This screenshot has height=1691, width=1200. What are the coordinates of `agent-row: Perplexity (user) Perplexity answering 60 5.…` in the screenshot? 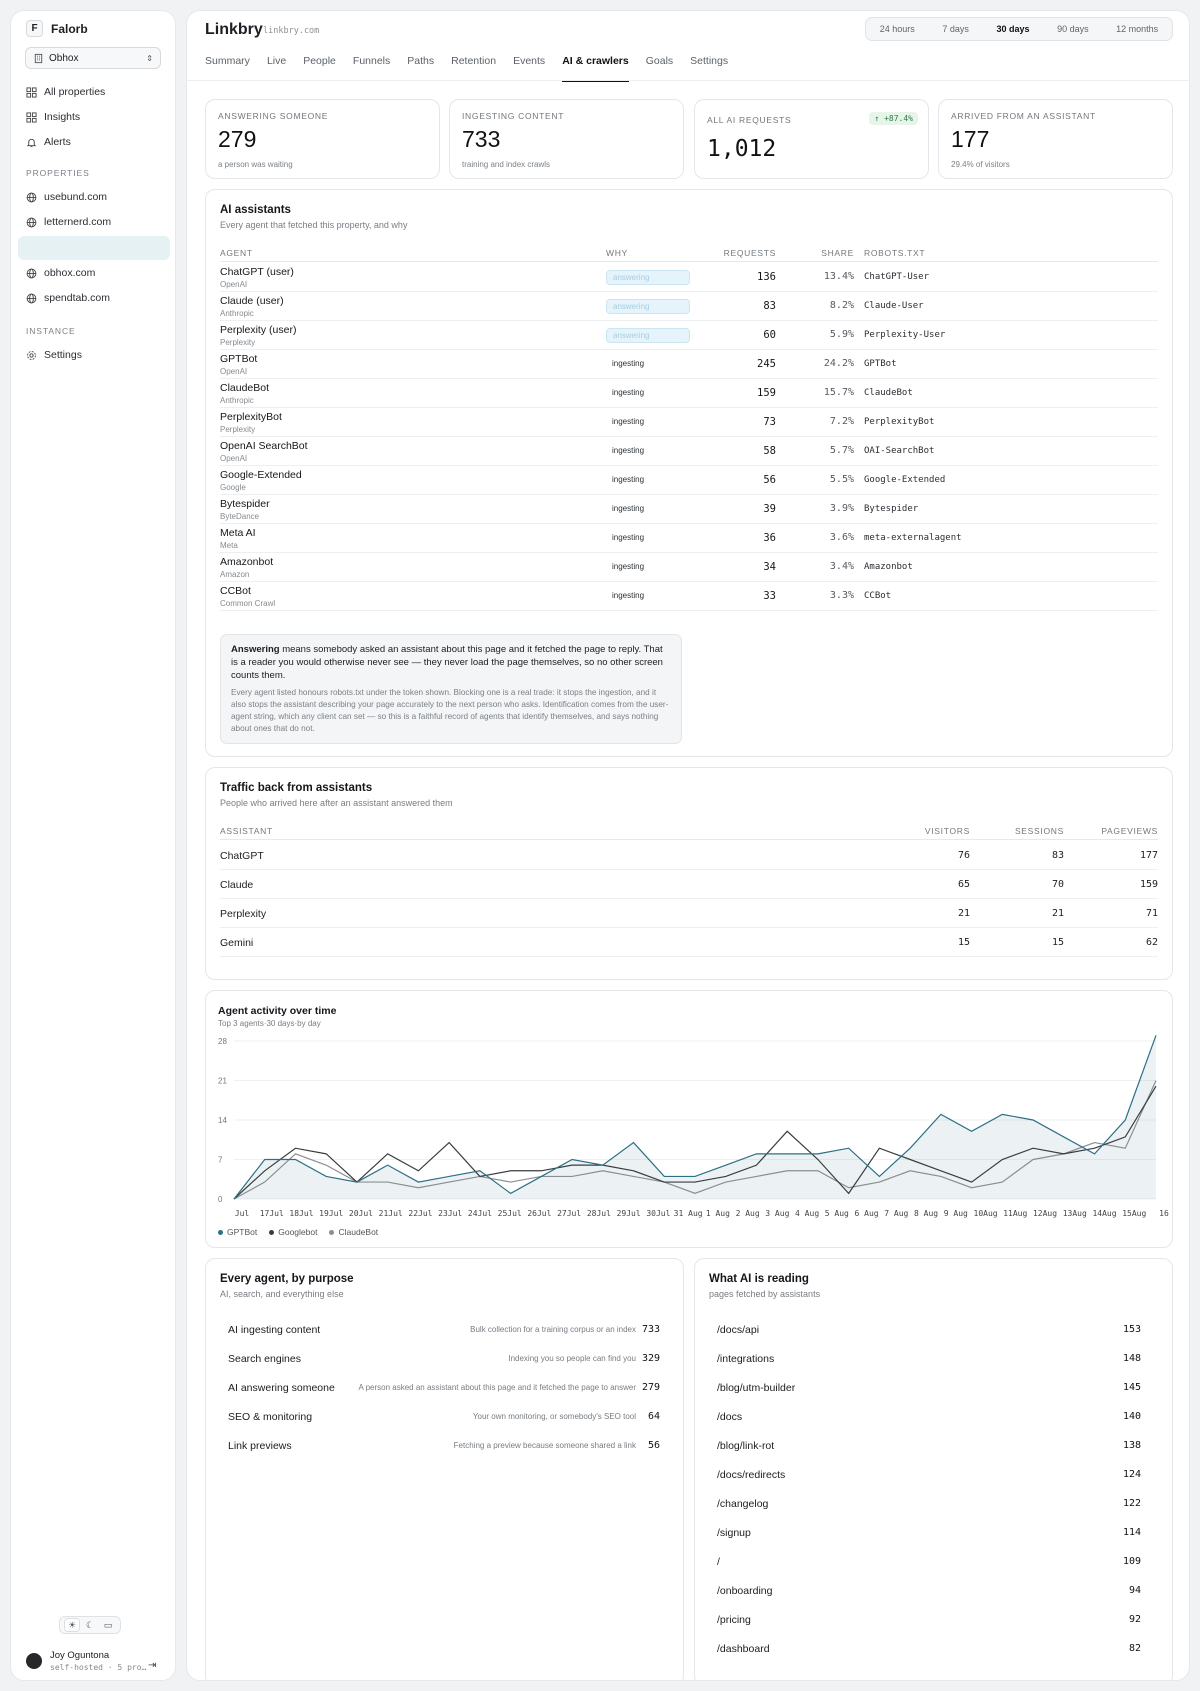 It's located at (689, 335).